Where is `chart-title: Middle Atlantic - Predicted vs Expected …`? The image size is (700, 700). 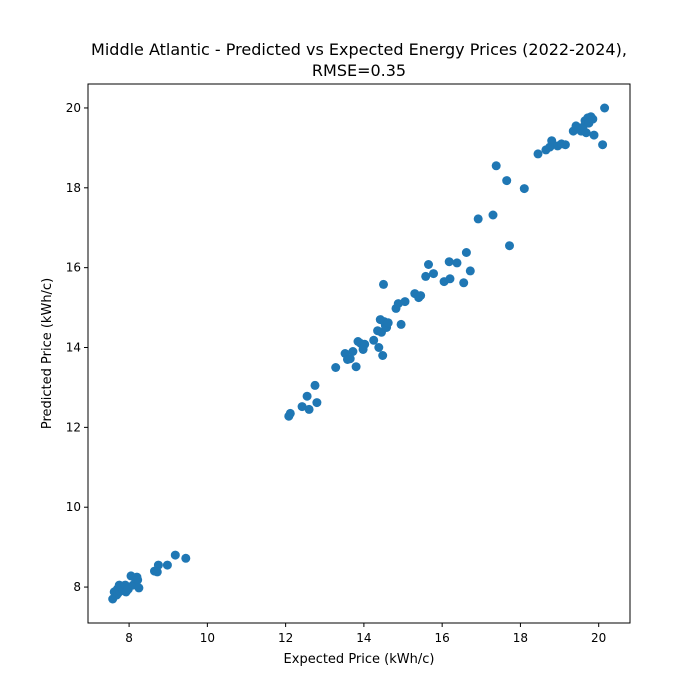
chart-title: Middle Atlantic - Predicted vs Expected … is located at coordinates (359, 49).